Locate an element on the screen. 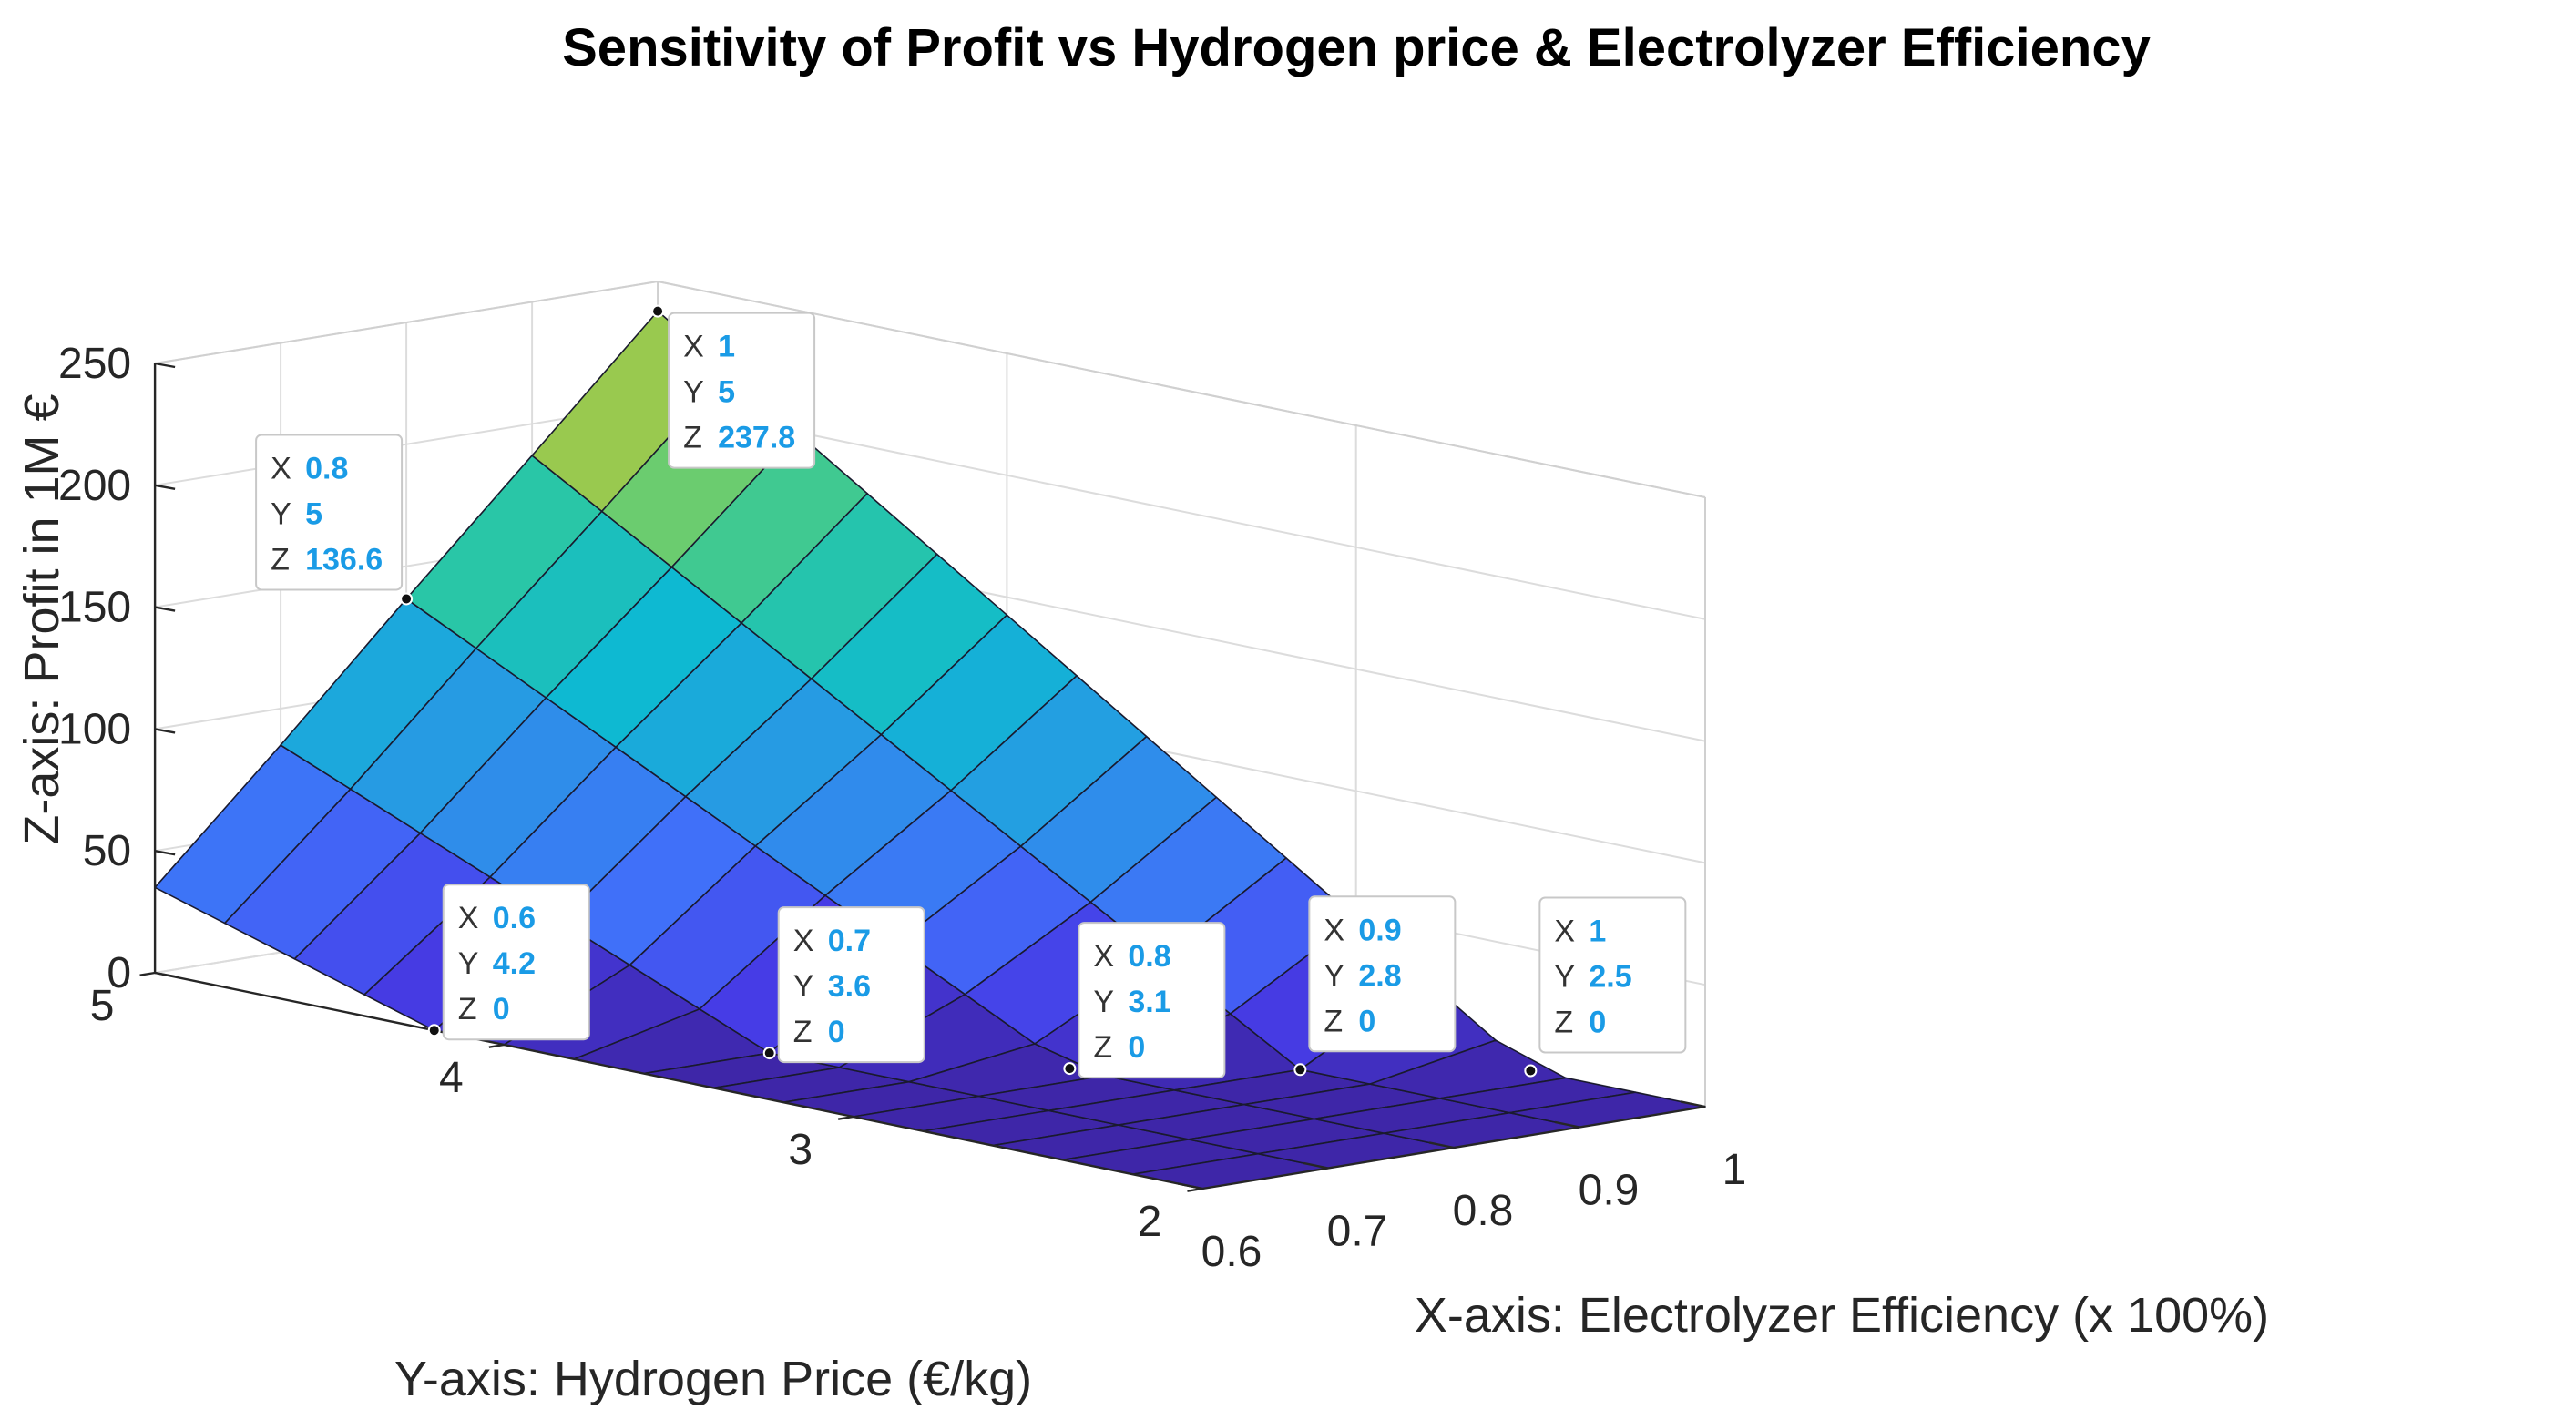  data-tip-value: 4.2 is located at coordinates (514, 963).